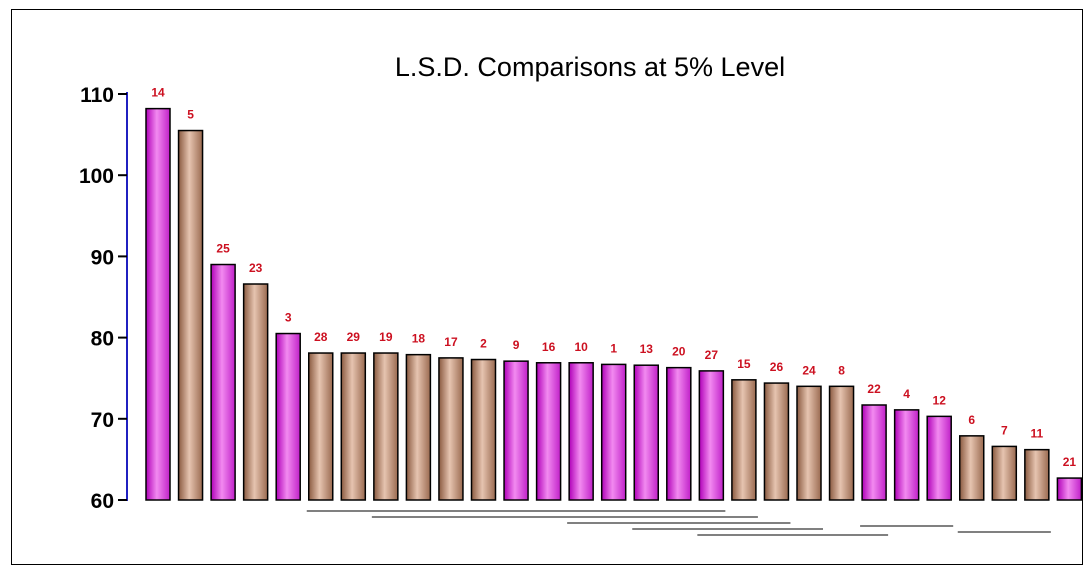 The width and height of the screenshot is (1087, 570). I want to click on bar-label: 23, so click(256, 268).